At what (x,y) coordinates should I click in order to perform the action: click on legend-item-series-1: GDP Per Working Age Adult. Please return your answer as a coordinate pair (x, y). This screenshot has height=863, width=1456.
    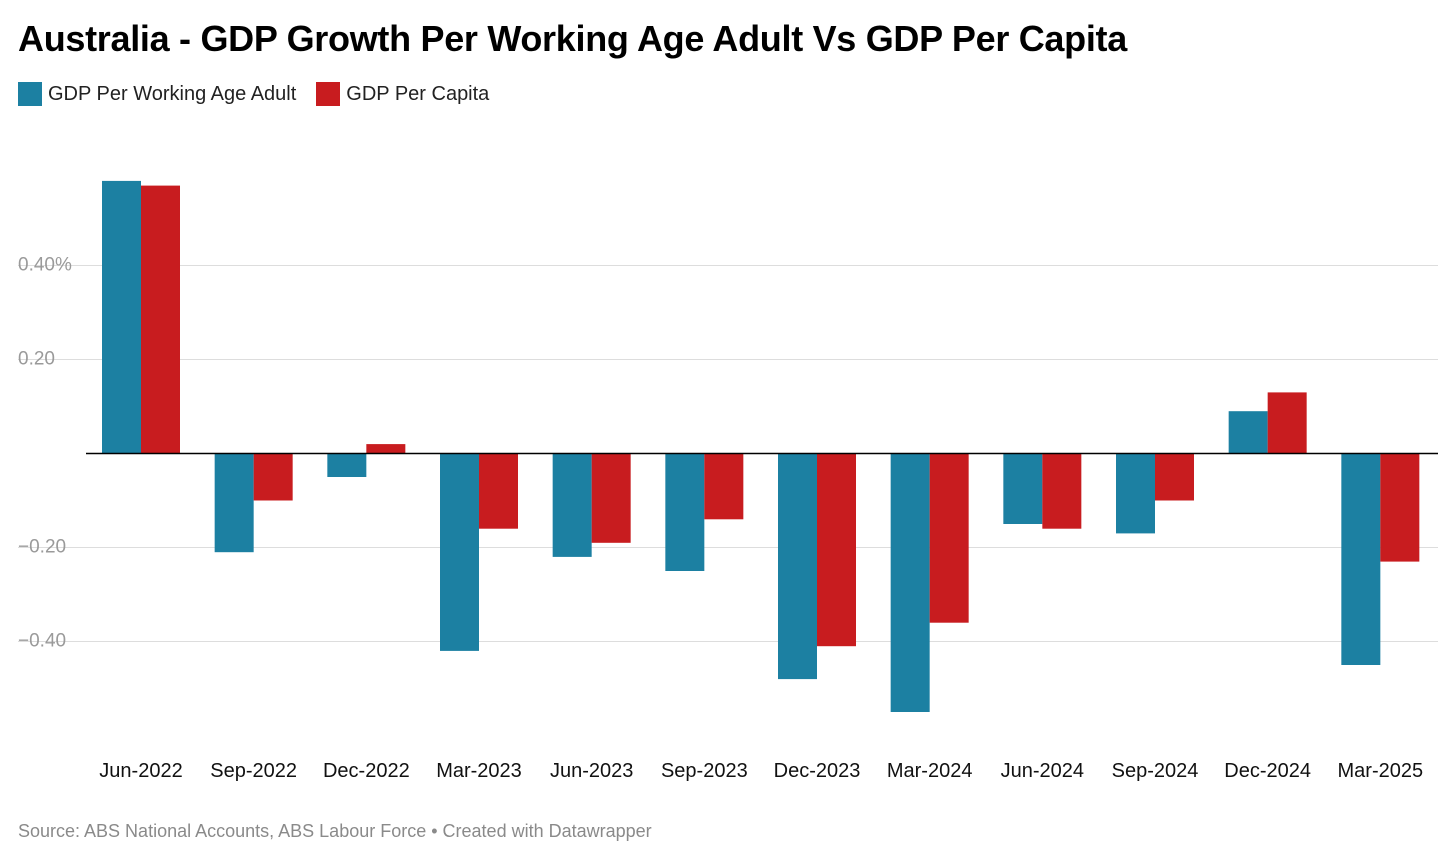
    Looking at the image, I should click on (157, 94).